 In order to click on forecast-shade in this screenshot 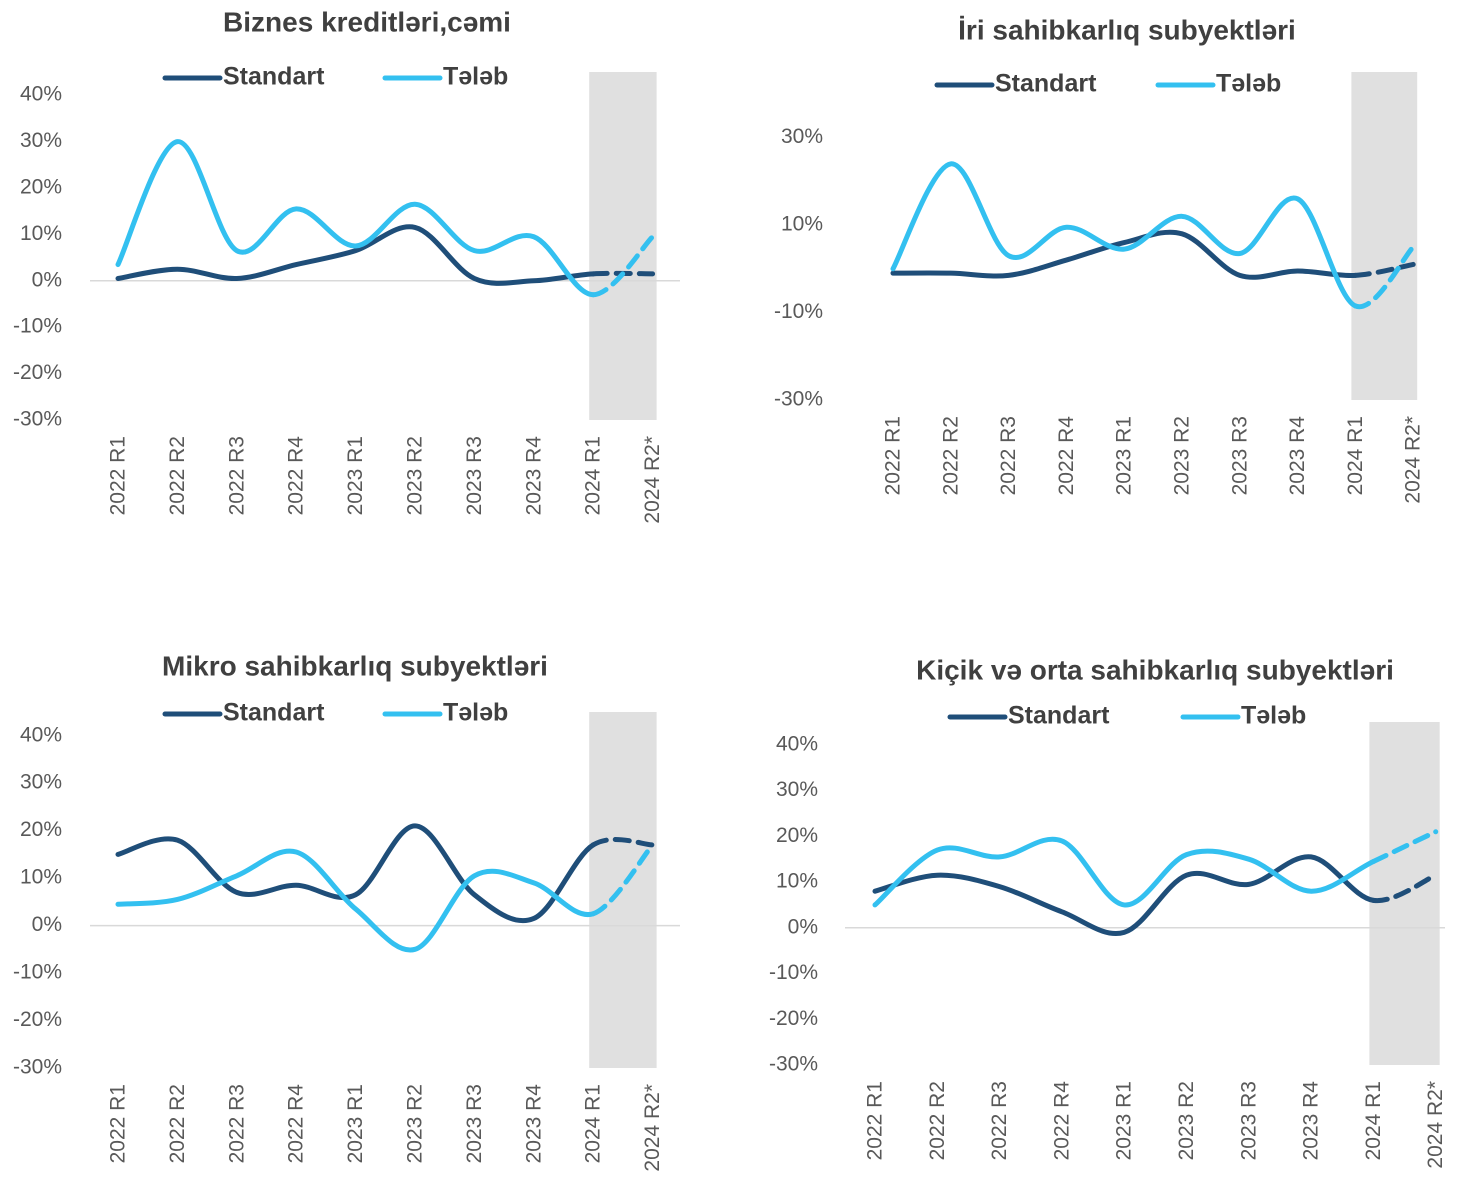, I will do `click(1384, 236)`.